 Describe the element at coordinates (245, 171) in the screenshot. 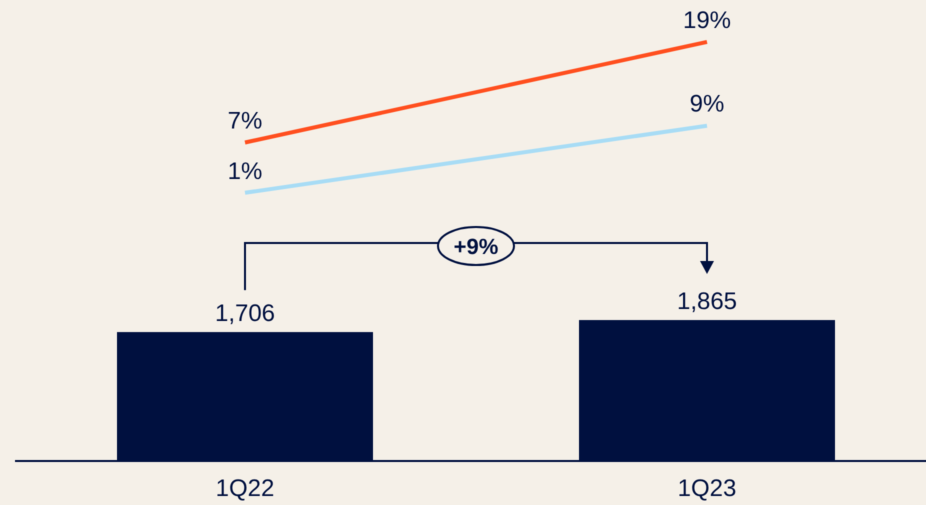

I see `data-label: 1%` at that location.